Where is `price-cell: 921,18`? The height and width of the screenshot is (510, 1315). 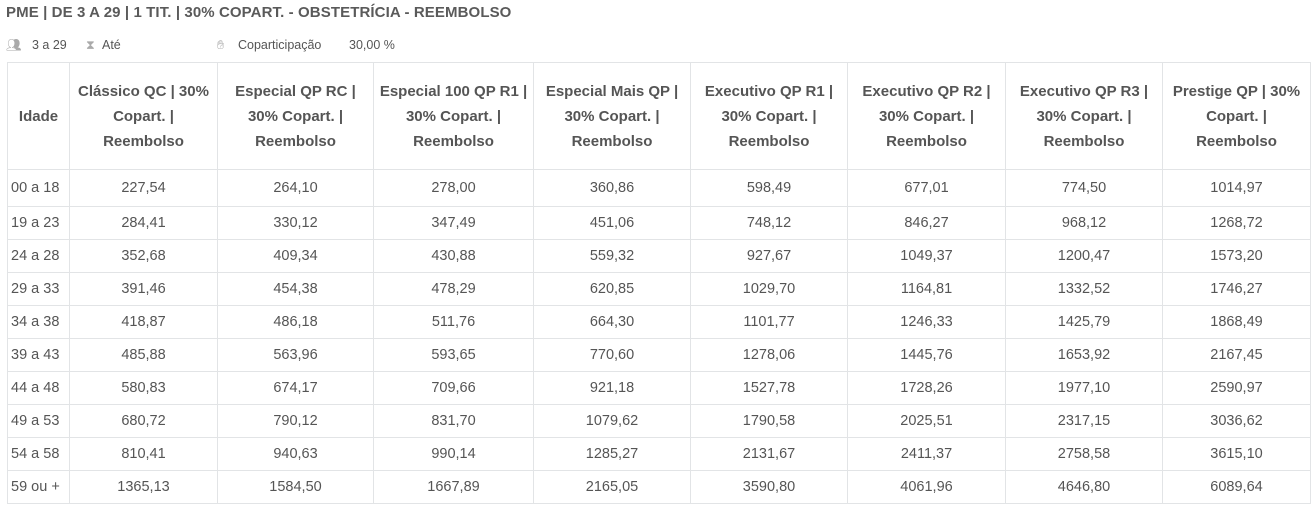
price-cell: 921,18 is located at coordinates (612, 388).